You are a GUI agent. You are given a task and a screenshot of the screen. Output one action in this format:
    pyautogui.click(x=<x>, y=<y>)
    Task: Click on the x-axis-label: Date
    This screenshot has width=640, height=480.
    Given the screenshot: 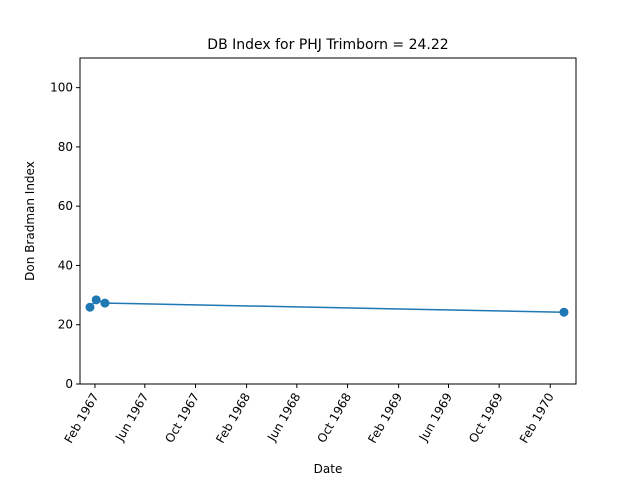 What is the action you would take?
    pyautogui.click(x=328, y=469)
    